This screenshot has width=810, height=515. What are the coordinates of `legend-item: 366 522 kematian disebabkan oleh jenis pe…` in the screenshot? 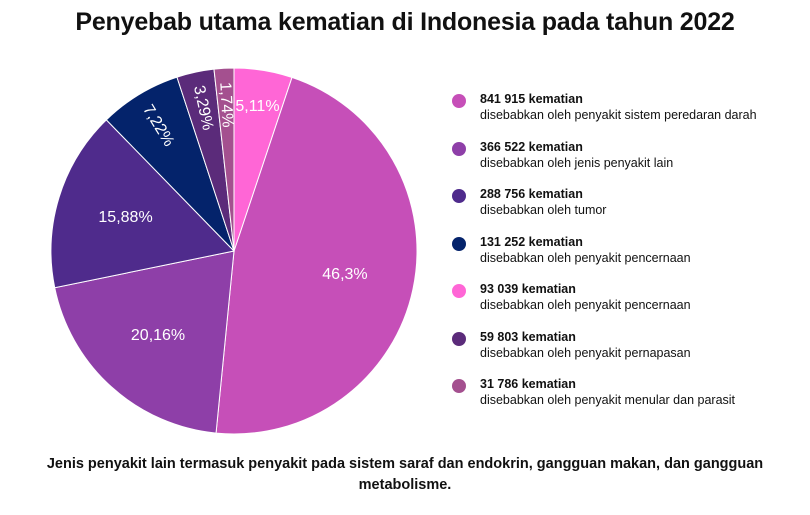 It's located at (627, 162).